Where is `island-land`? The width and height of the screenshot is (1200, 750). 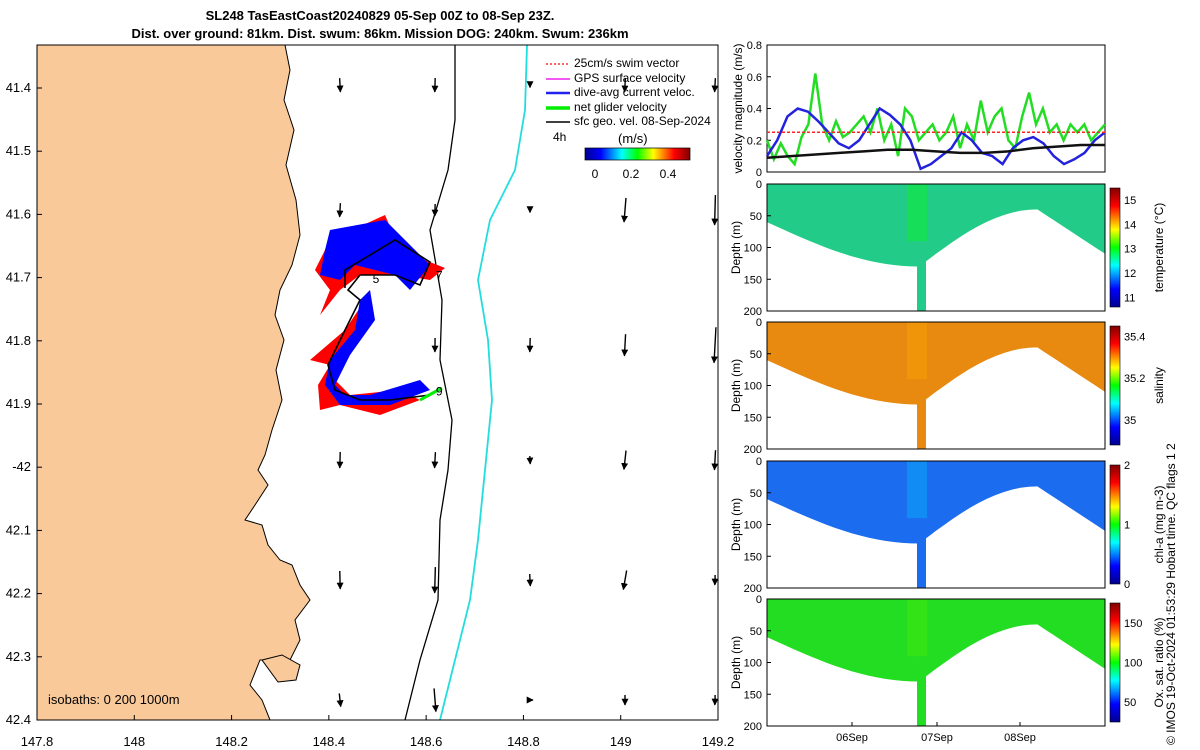
island-land is located at coordinates (281, 668).